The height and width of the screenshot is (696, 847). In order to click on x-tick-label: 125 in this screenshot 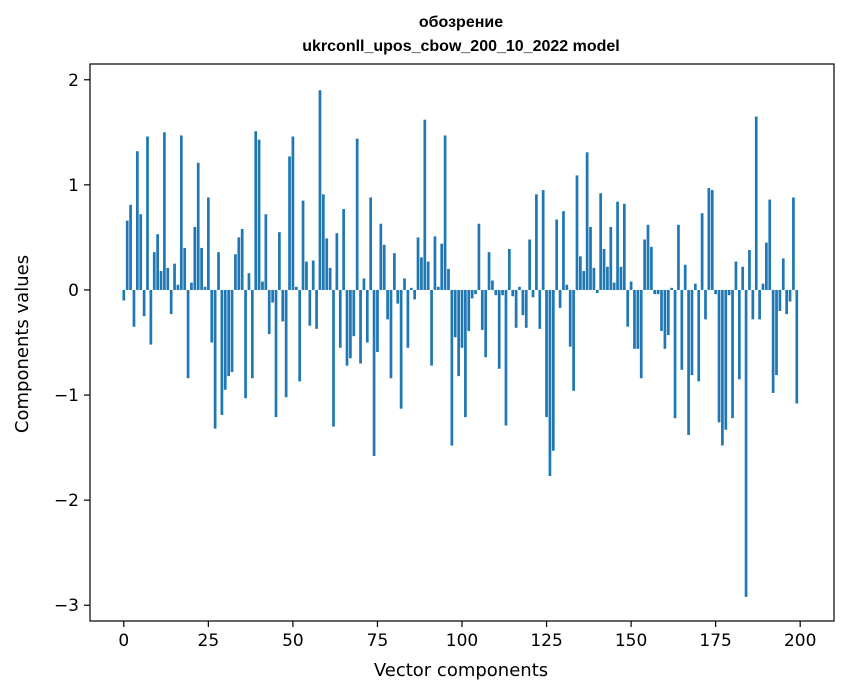, I will do `click(546, 641)`.